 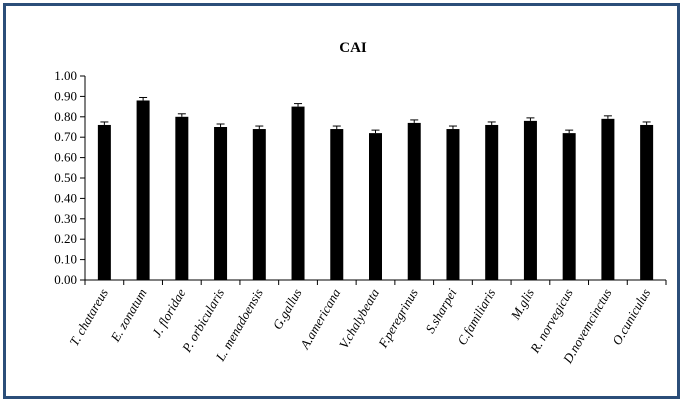 What do you see at coordinates (65, 218) in the screenshot?
I see `y-tick-label: 0.30` at bounding box center [65, 218].